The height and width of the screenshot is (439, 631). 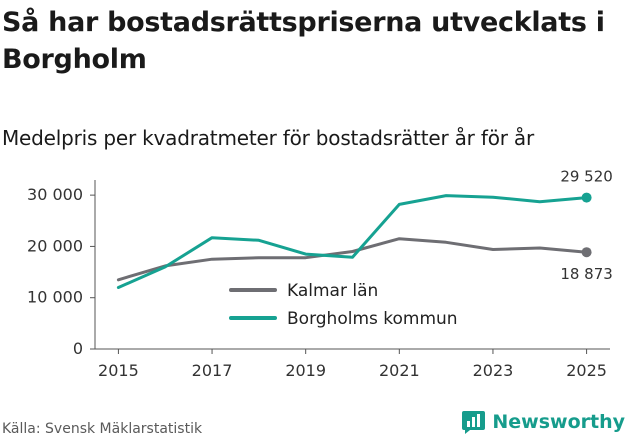 What do you see at coordinates (118, 370) in the screenshot?
I see `x-tick-label: 2015` at bounding box center [118, 370].